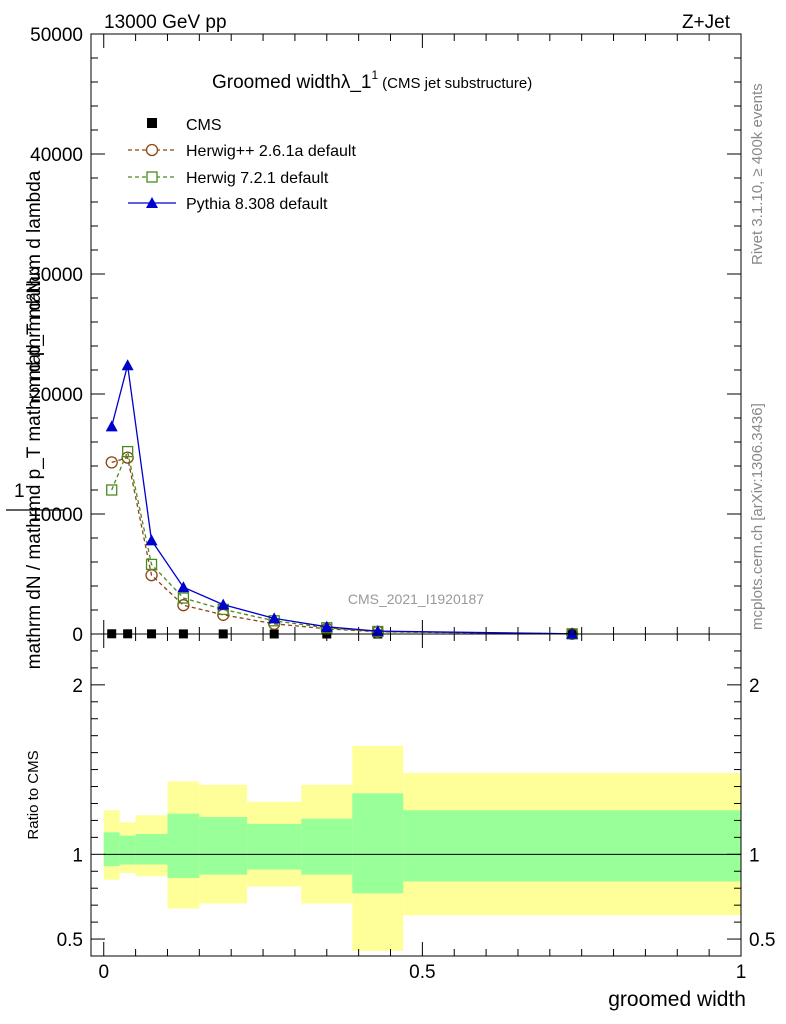  Describe the element at coordinates (77, 686) in the screenshot. I see `ratio-y-tick-label: 2` at that location.